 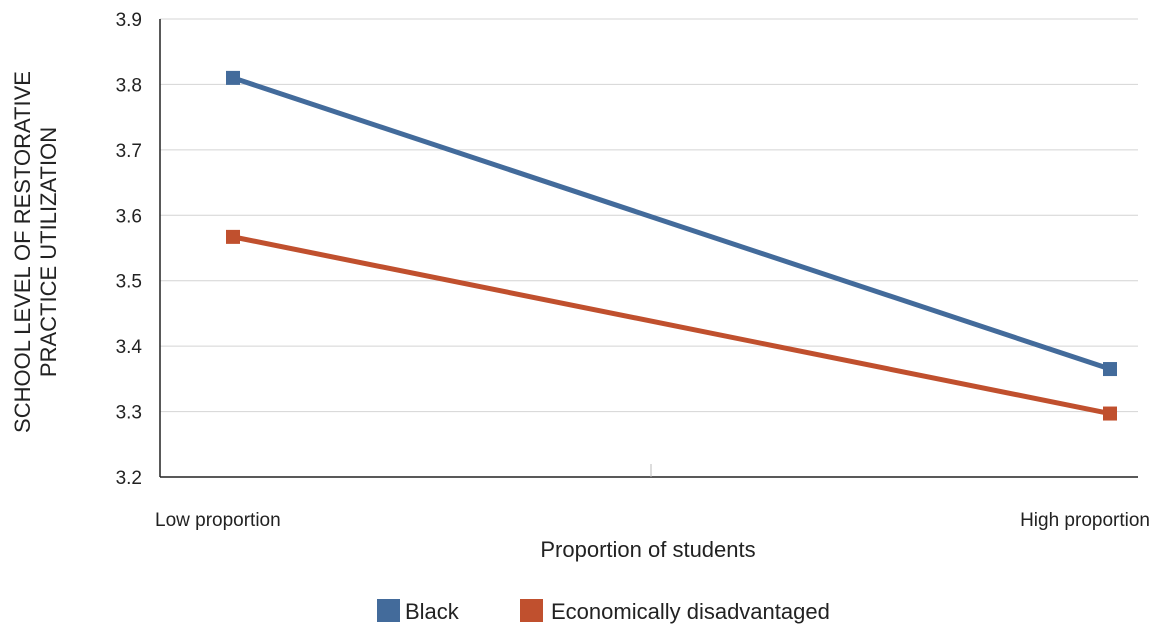 I want to click on x-tick-label: High proportion, so click(x=1085, y=520).